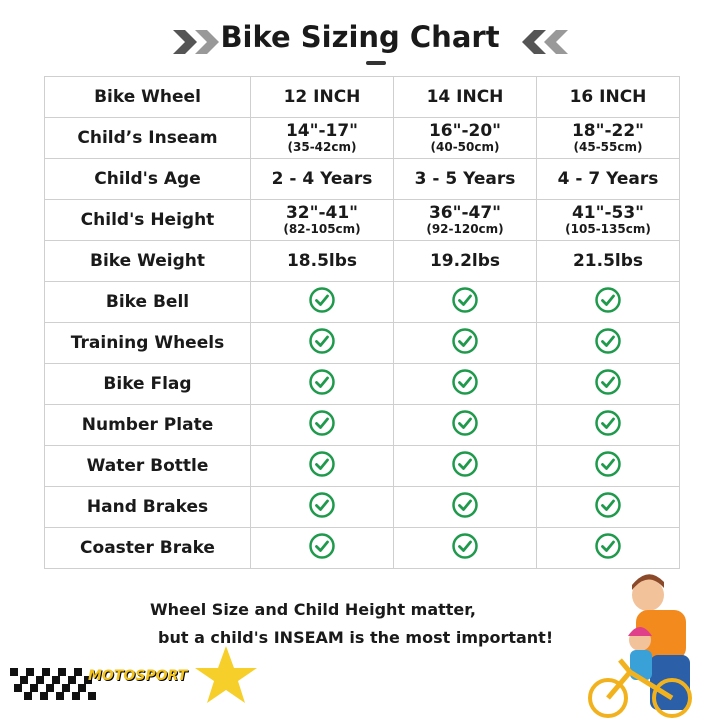  Describe the element at coordinates (322, 229) in the screenshot. I see `cell-sub: (82-105cm)` at that location.